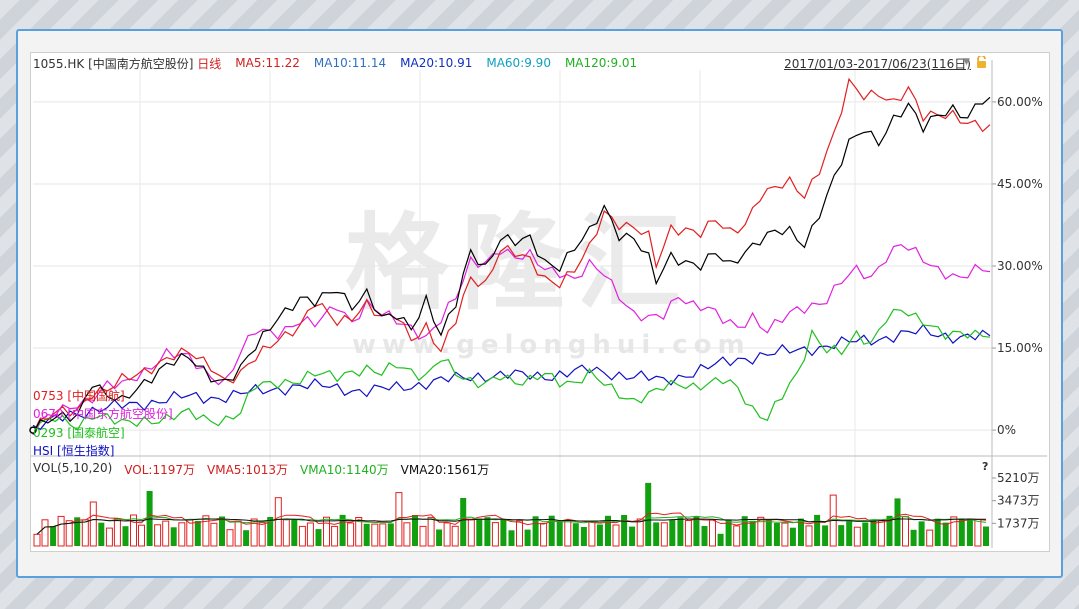 The image size is (1079, 609). What do you see at coordinates (96, 396) in the screenshot?
I see `legend-name: [中国国航]` at bounding box center [96, 396].